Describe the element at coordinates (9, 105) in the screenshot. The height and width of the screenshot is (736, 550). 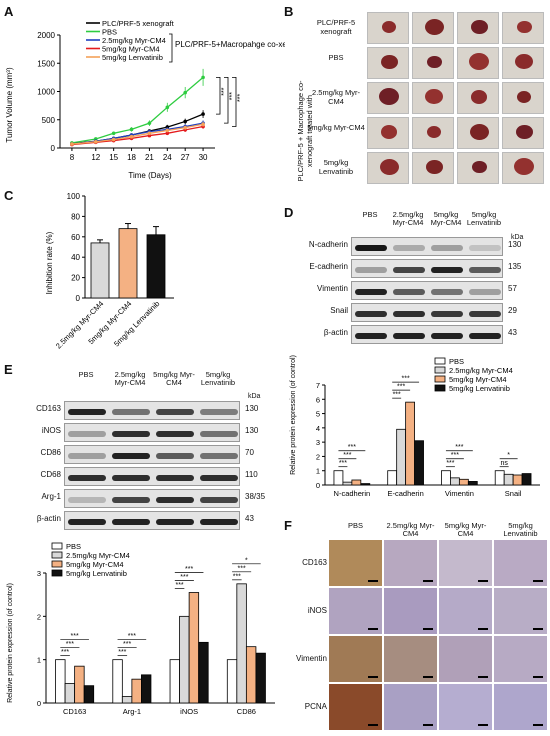
I see `tumor-volume-ylabel: Tumor Volume (mm³)` at that location.